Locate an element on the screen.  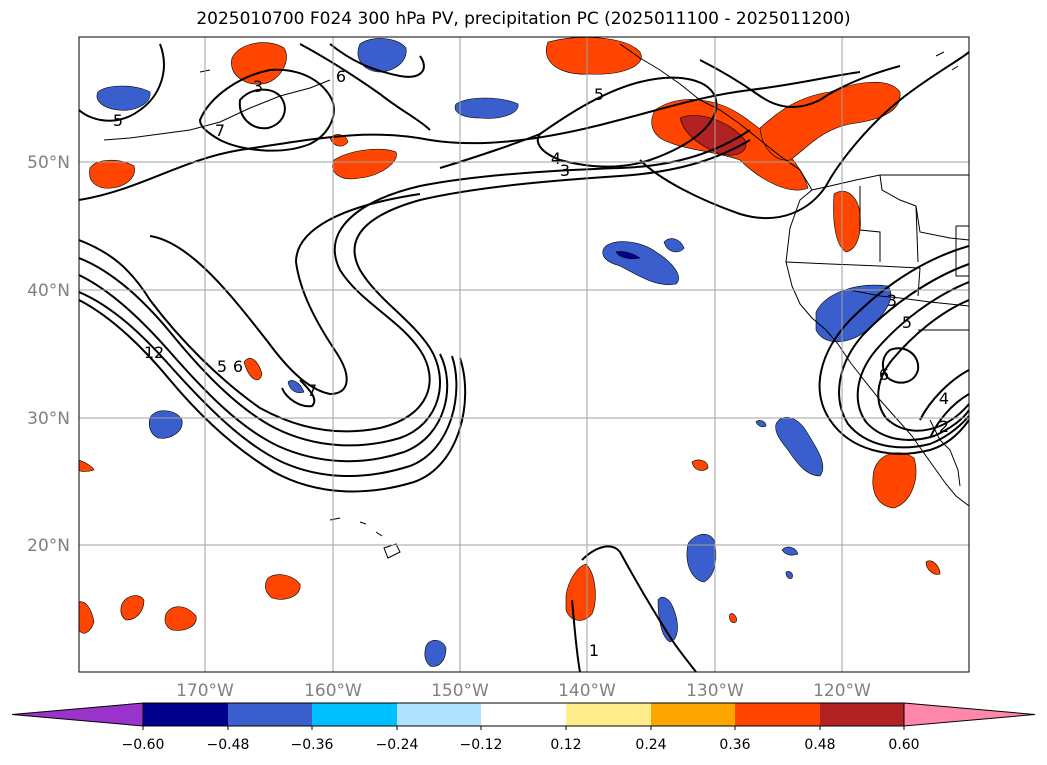
lon-label: 160°W is located at coordinates (333, 691).